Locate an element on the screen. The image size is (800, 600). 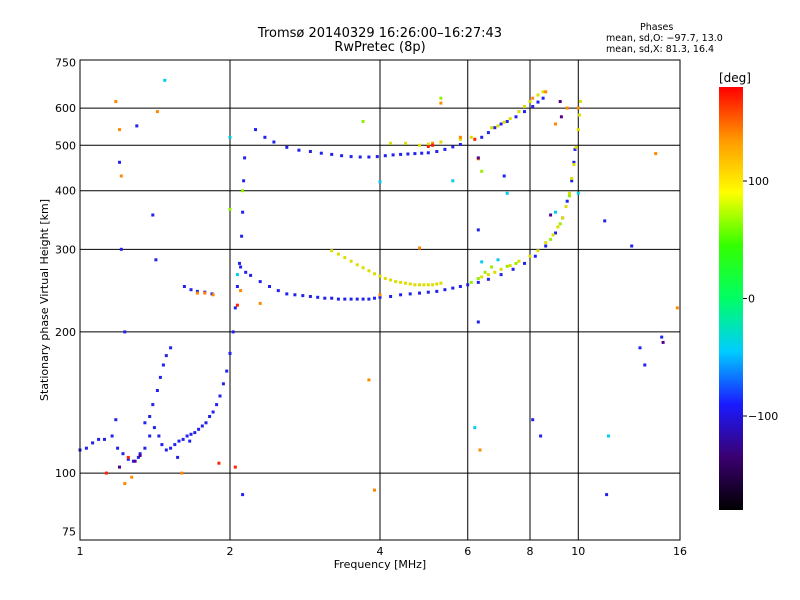
x-tick-label: 8 is located at coordinates (530, 551).